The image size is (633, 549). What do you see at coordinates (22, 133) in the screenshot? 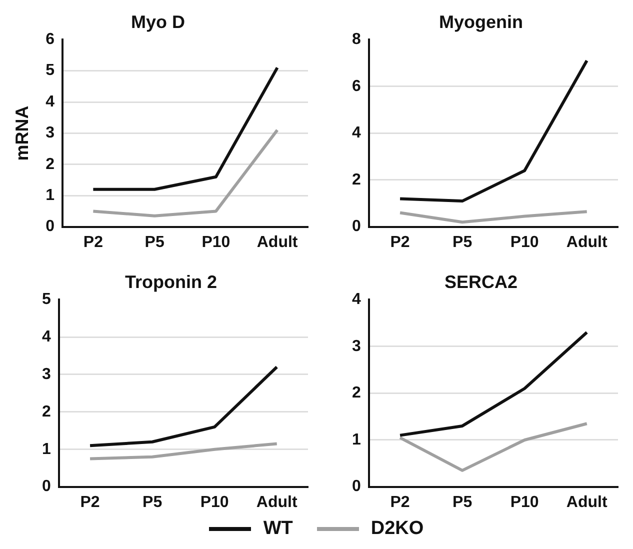
I see `y-axis-title: mRNA` at bounding box center [22, 133].